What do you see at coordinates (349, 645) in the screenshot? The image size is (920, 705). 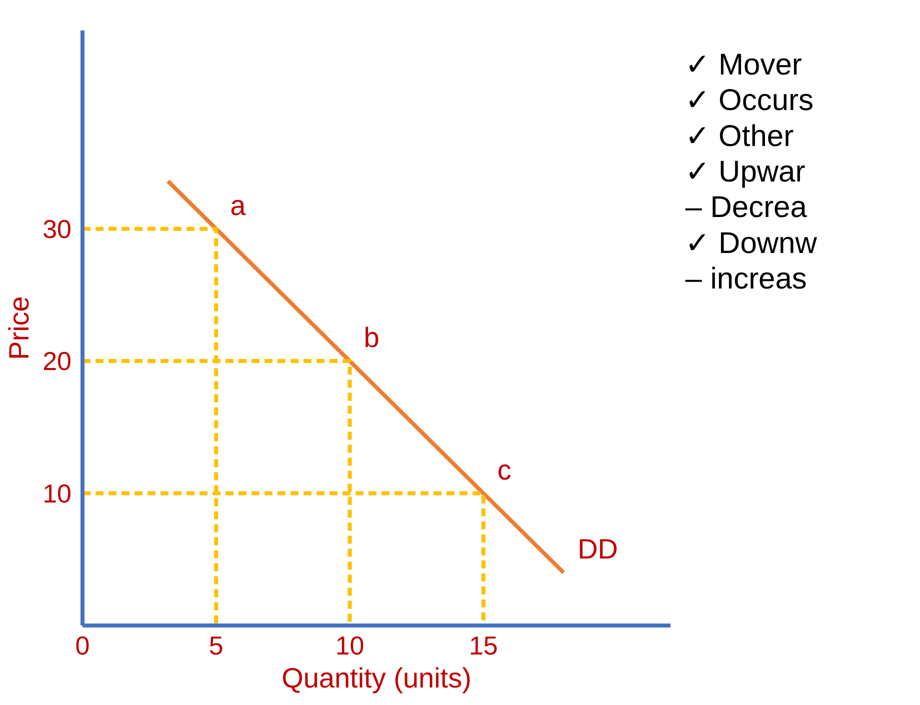 I see `x-tick-label: 10` at bounding box center [349, 645].